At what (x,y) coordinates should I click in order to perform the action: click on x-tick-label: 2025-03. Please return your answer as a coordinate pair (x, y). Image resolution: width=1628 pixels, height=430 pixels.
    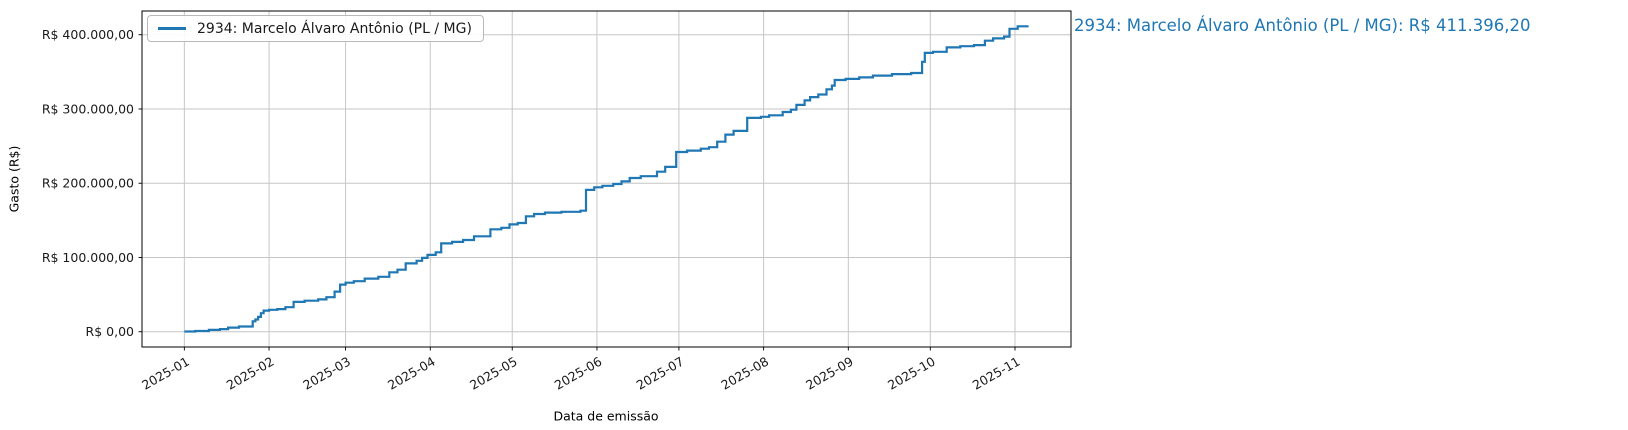
    Looking at the image, I should click on (326, 373).